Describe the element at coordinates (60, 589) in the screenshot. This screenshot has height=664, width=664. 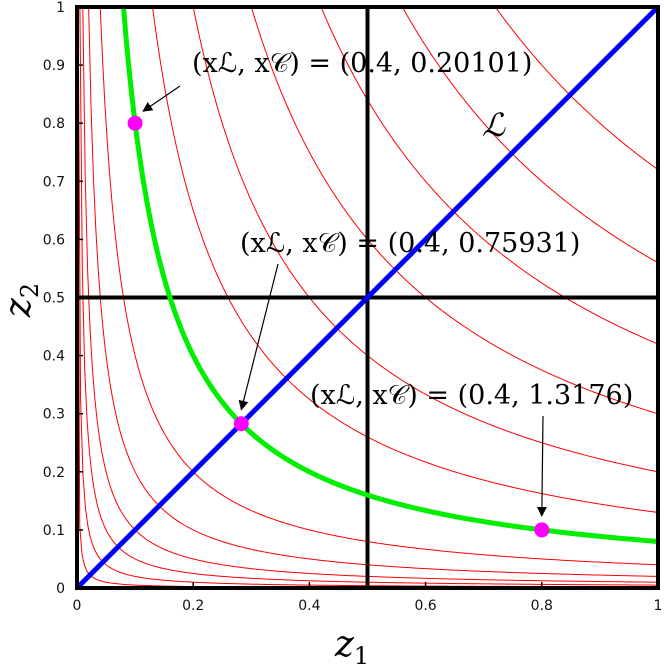
I see `y-tick-label-0: 0` at that location.